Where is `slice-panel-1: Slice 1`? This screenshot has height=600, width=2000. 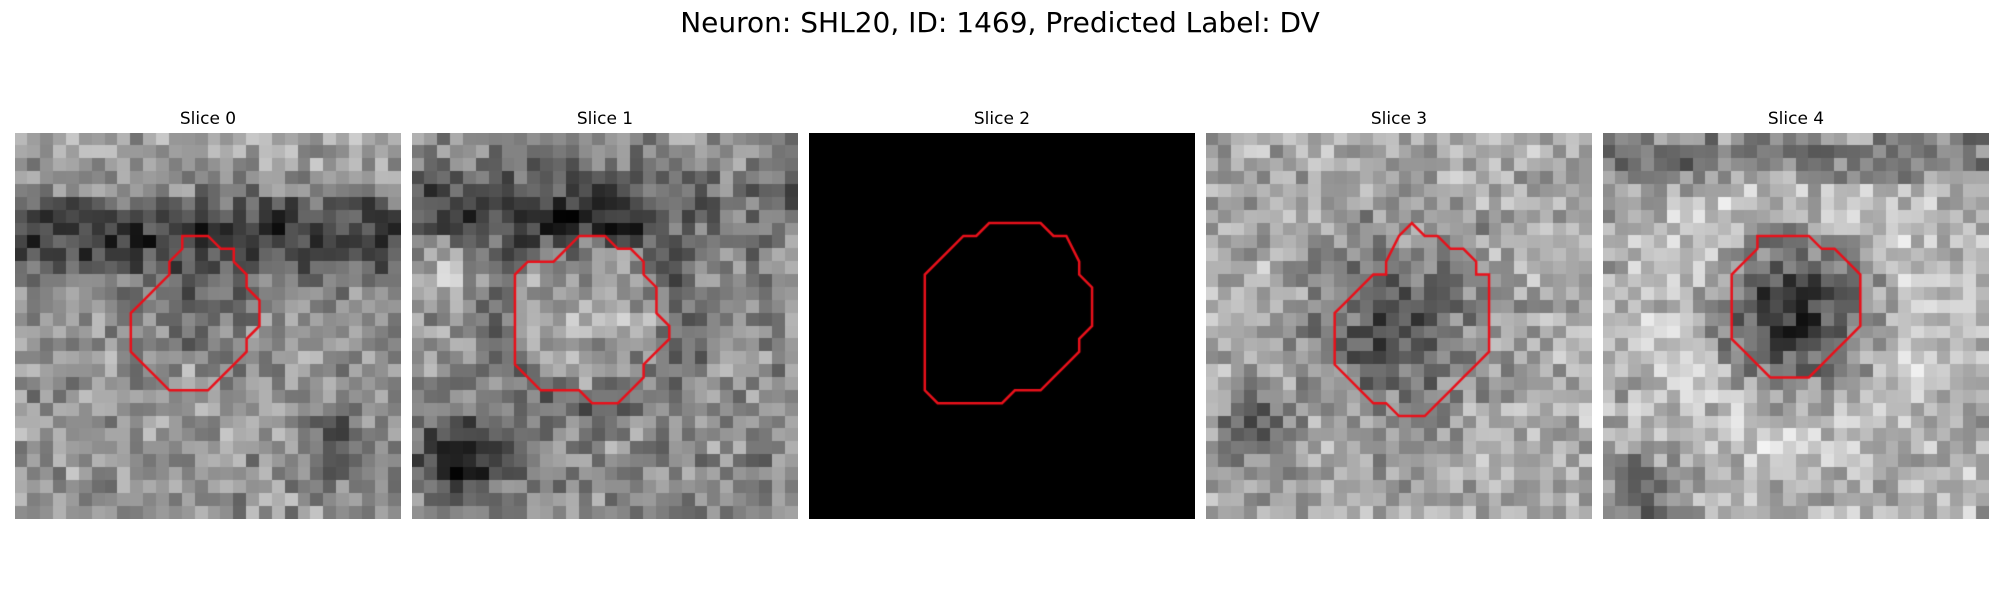
slice-panel-1: Slice 1 is located at coordinates (605, 313).